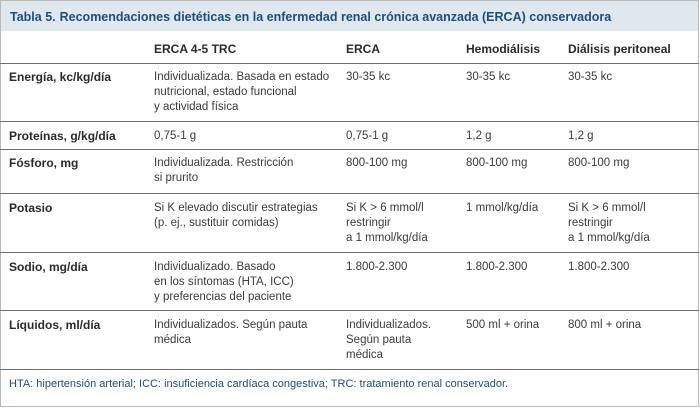 This screenshot has height=408, width=700. I want to click on column-header-dialisis-peritoneal: Diálisis peritoneal, so click(619, 49).